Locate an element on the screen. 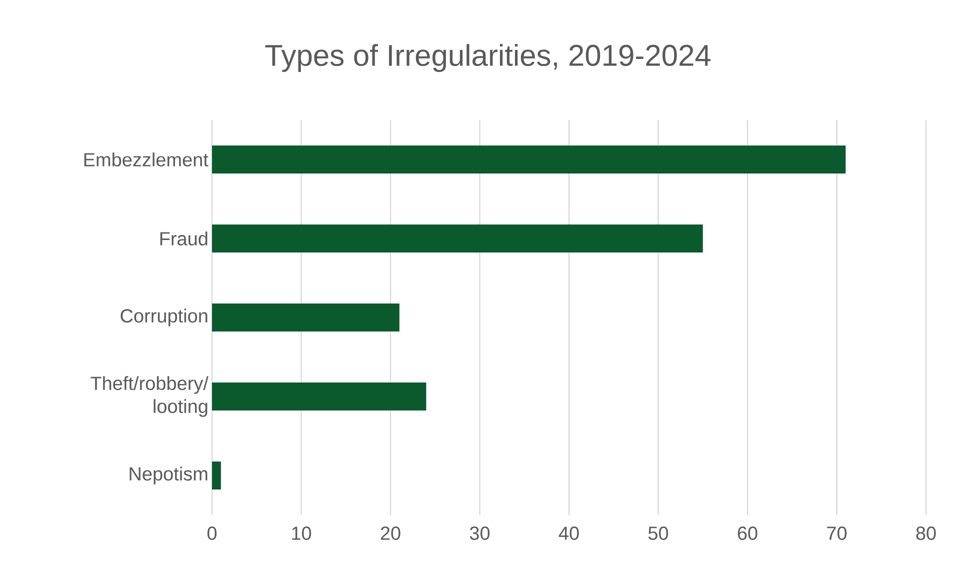 This screenshot has width=959, height=578. y-tick-label: Fraud is located at coordinates (184, 239).